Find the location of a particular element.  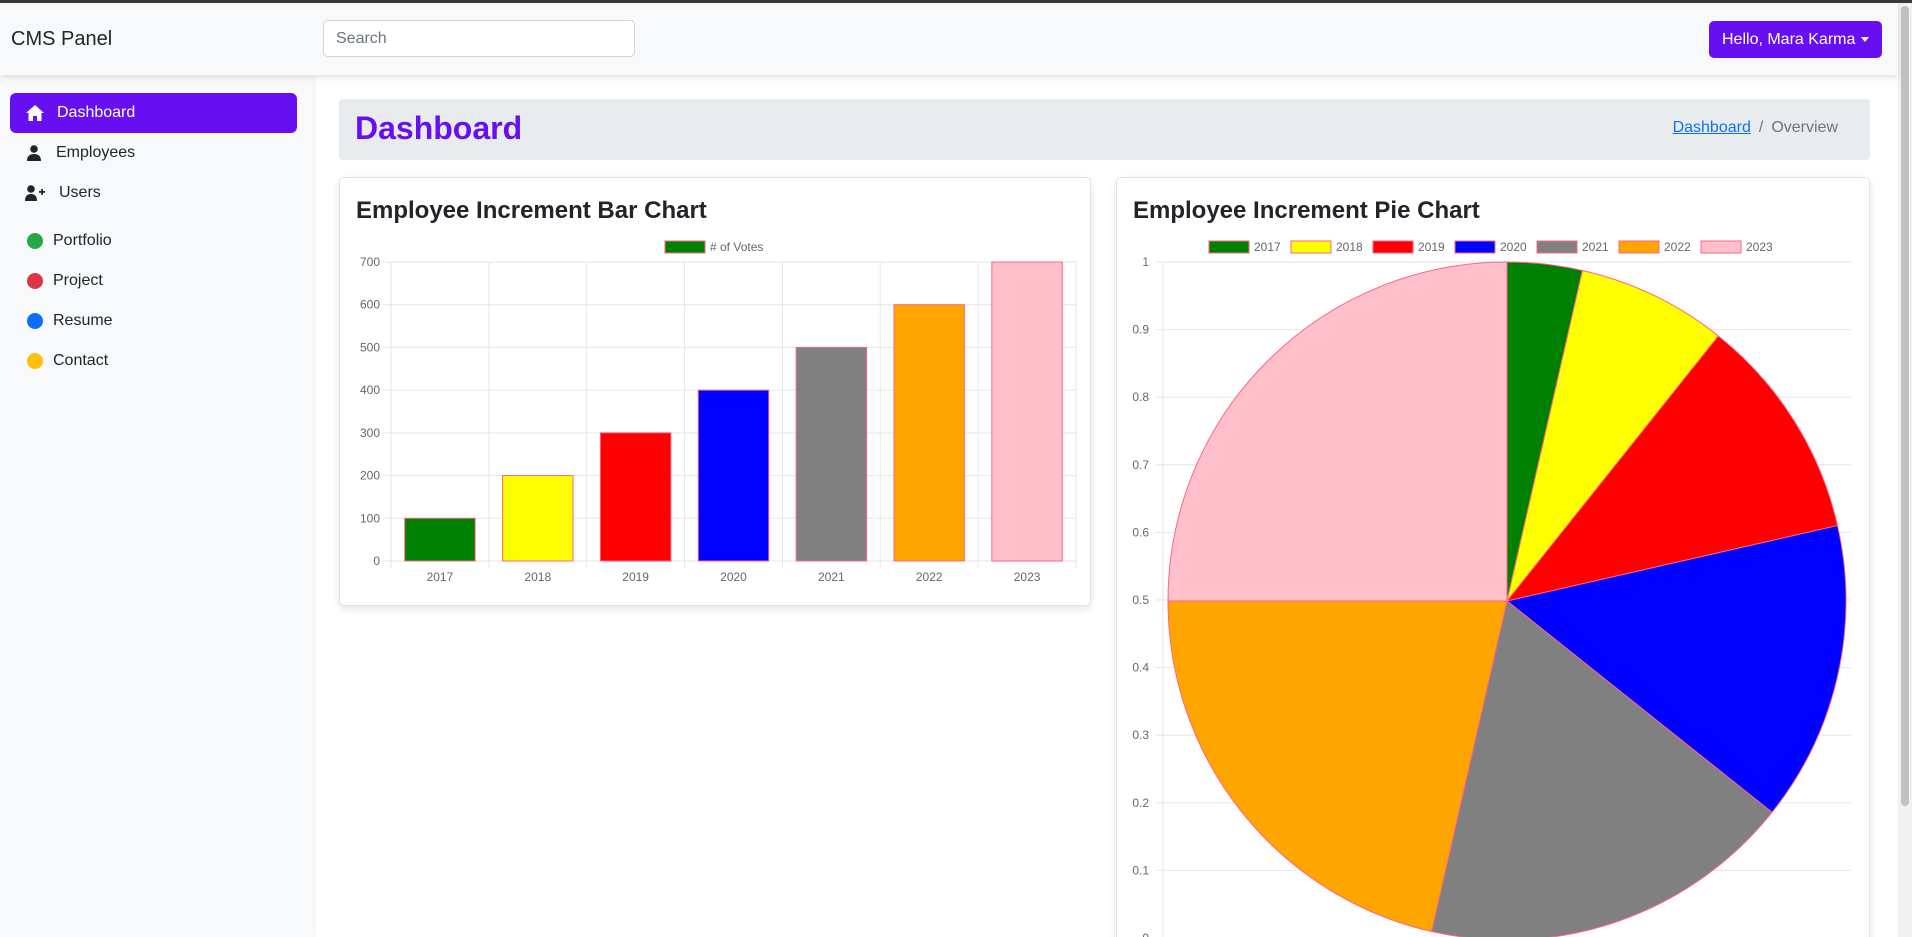

brand-title: CMS Panel is located at coordinates (62, 39).